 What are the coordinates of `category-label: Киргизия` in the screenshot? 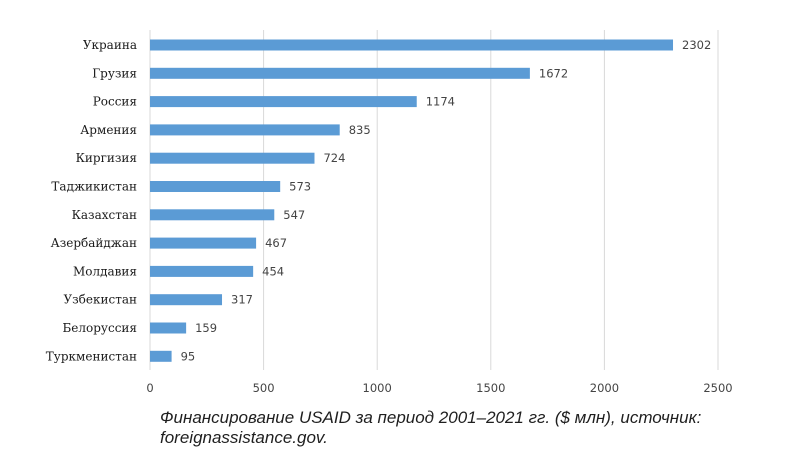 It's located at (106, 158).